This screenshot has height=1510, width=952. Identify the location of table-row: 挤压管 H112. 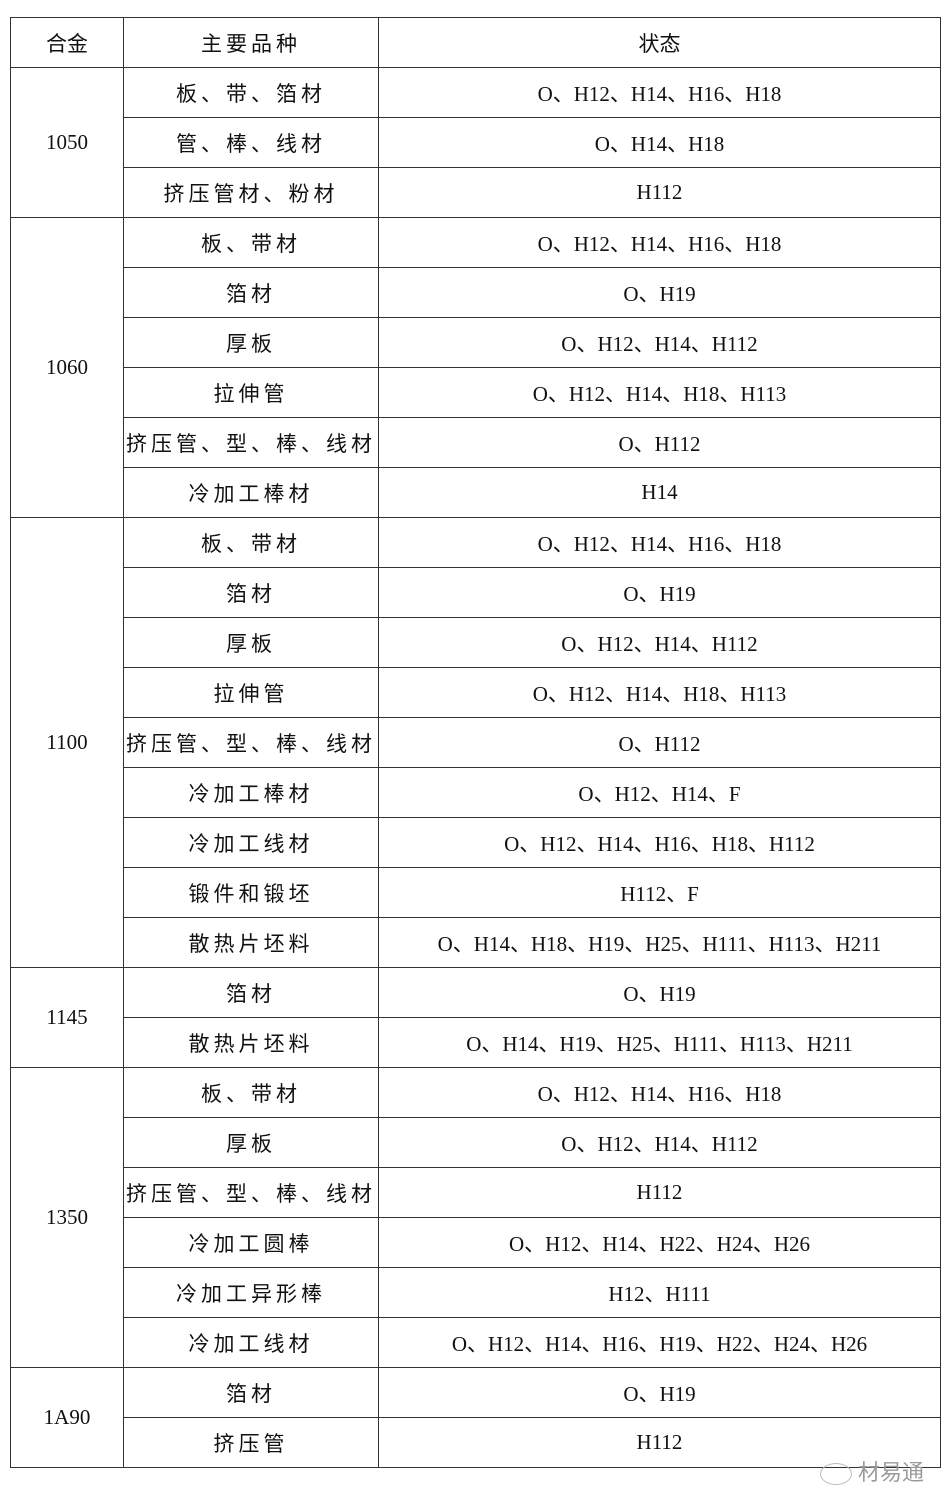
(476, 1442).